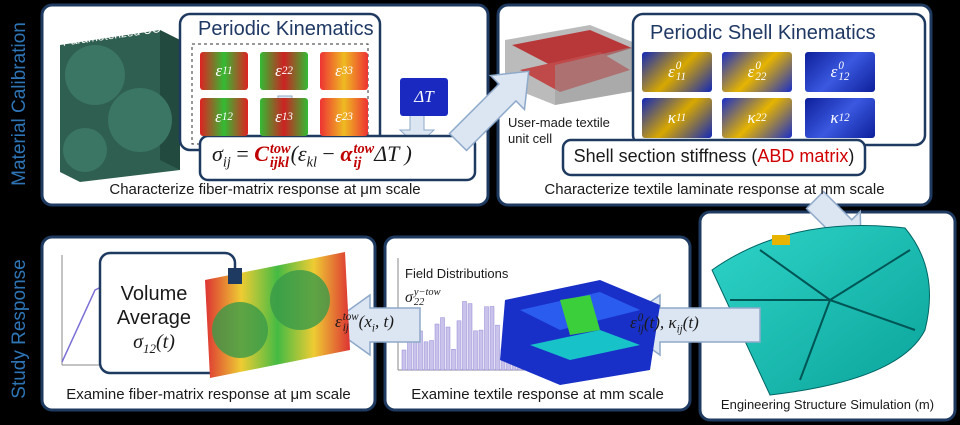  Describe the element at coordinates (373, 328) in the screenshot. I see `transfer-part: i` at that location.